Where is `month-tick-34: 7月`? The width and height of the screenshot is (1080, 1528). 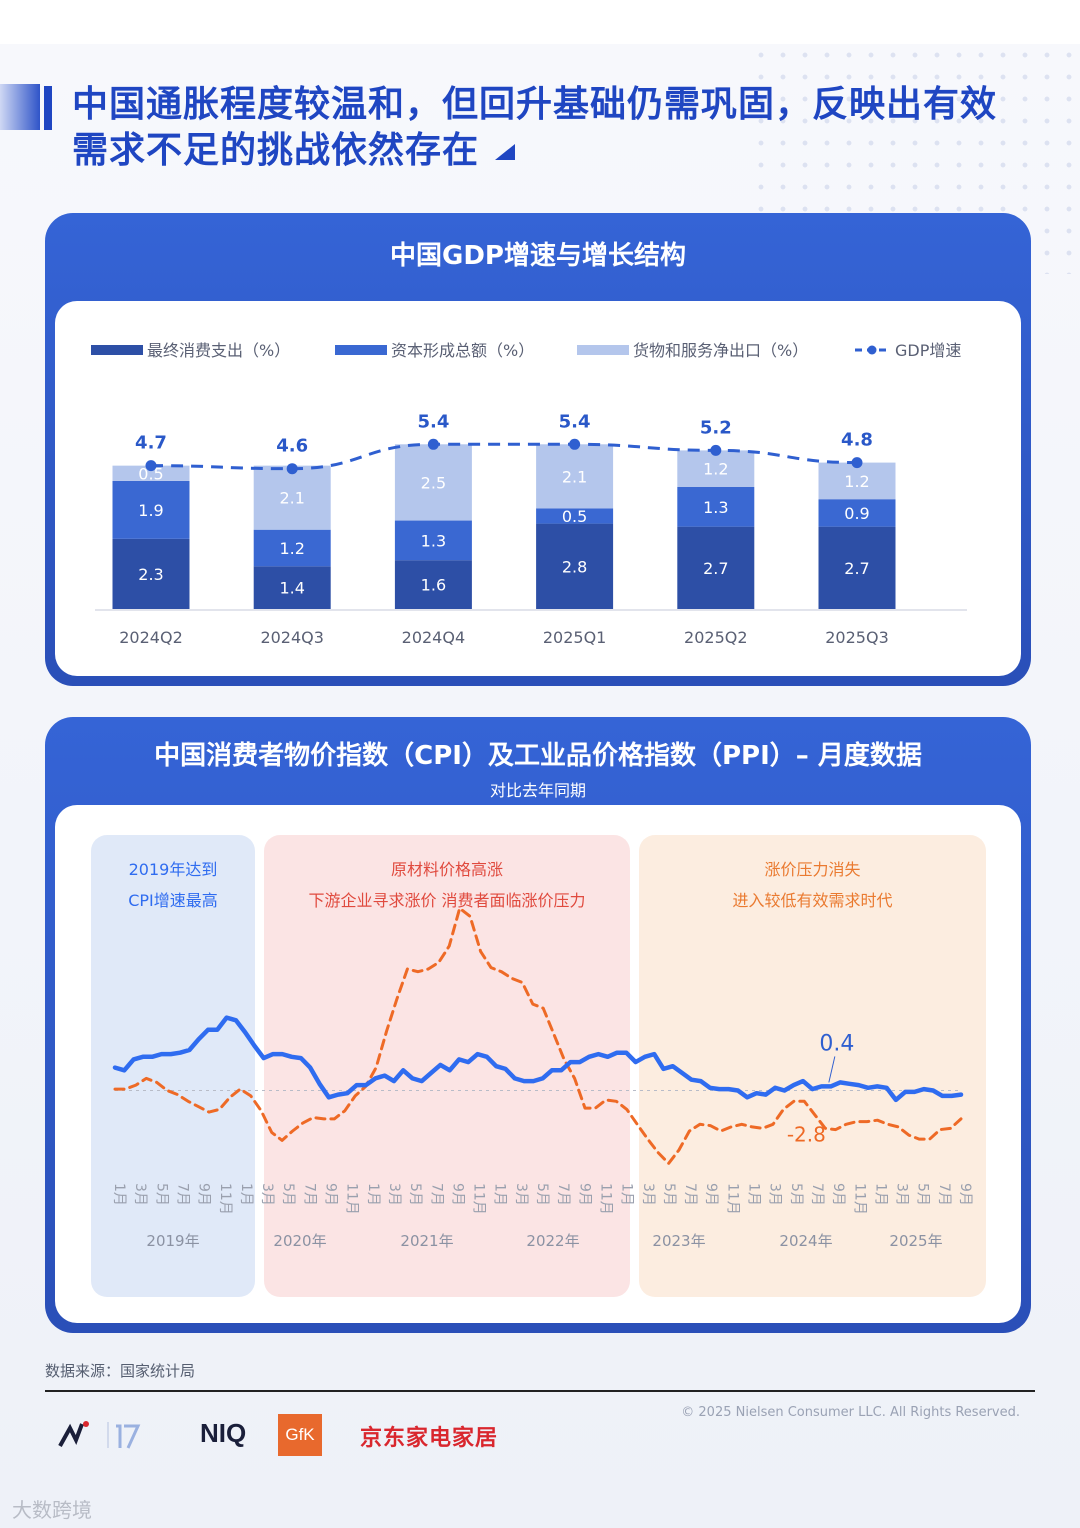
month-tick-34: 7月 is located at coordinates (817, 1194).